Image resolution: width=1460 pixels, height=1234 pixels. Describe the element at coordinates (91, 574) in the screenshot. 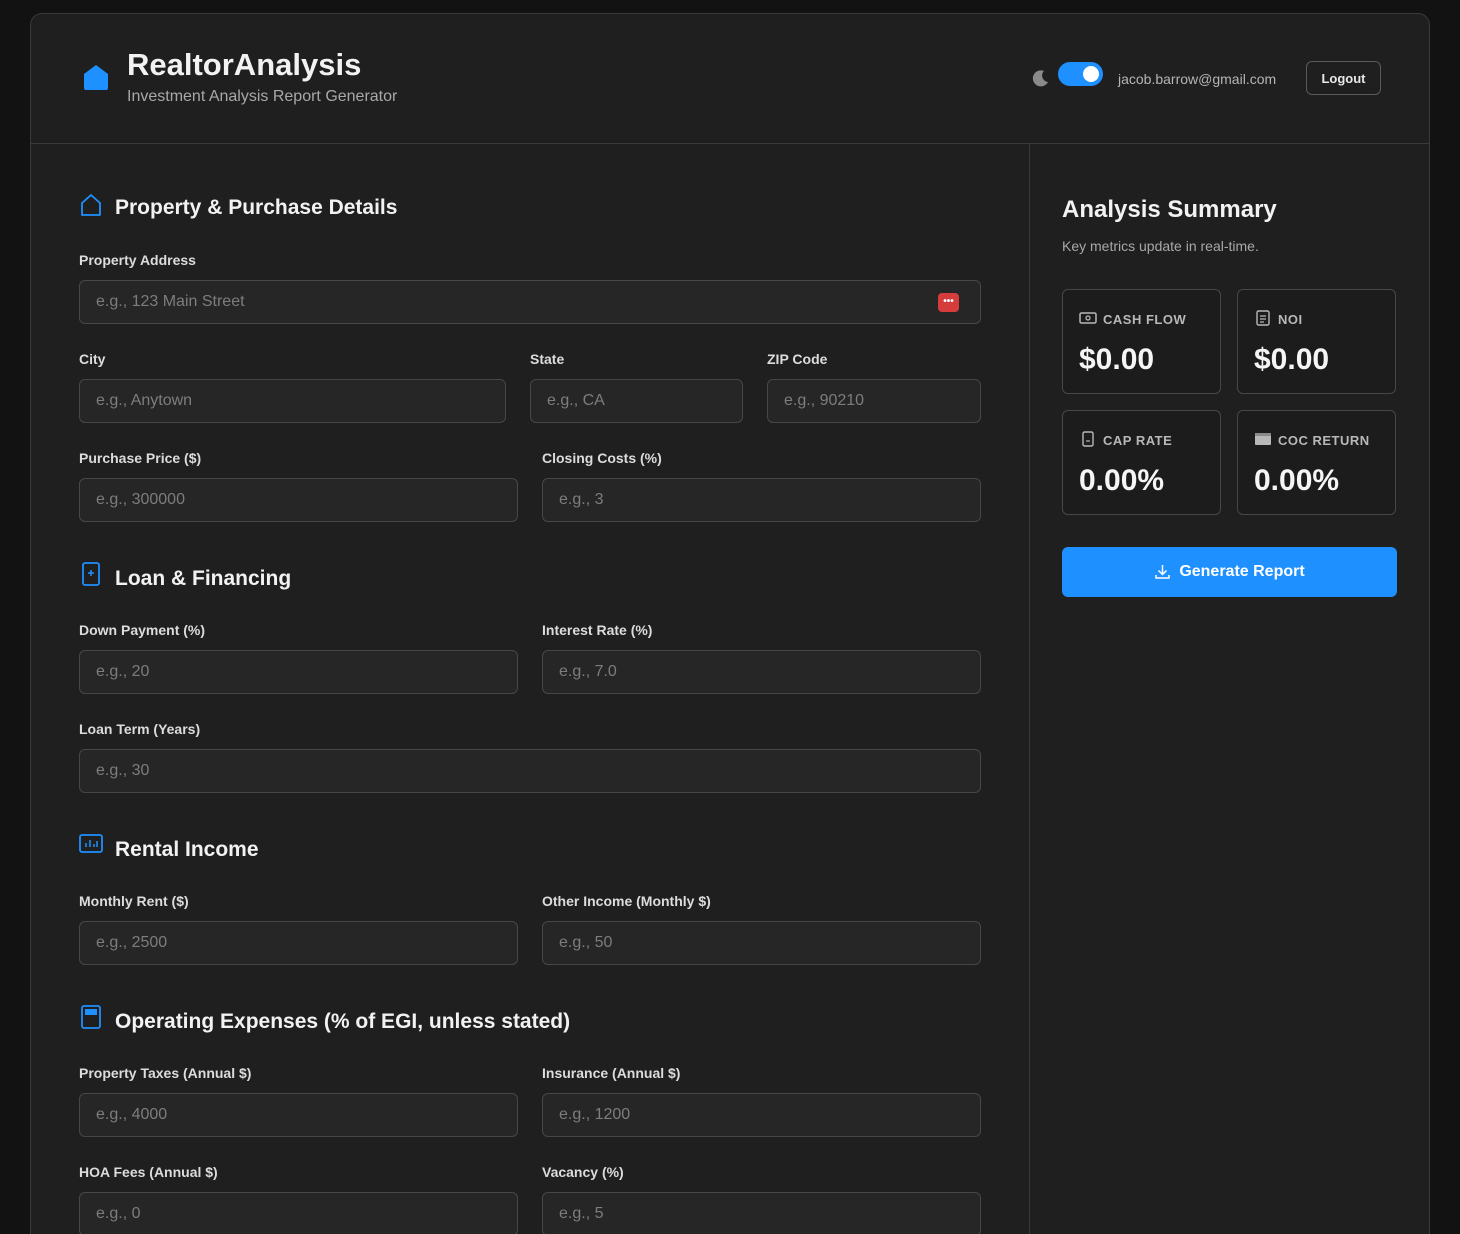

I see `calculator-icon` at that location.